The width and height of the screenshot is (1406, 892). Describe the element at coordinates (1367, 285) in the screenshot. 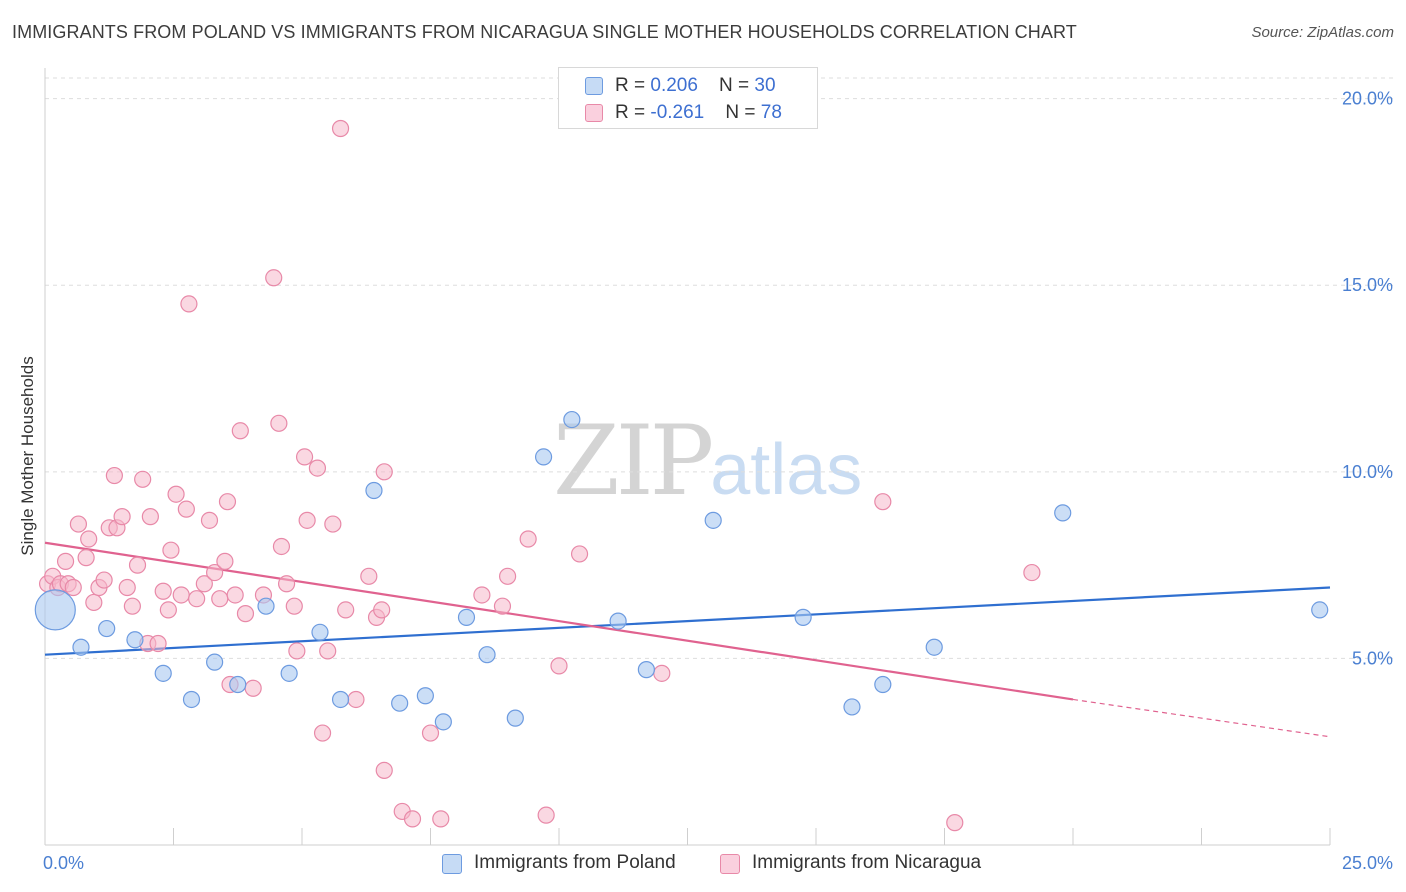

I see `y-tick-label: 15.0%` at that location.